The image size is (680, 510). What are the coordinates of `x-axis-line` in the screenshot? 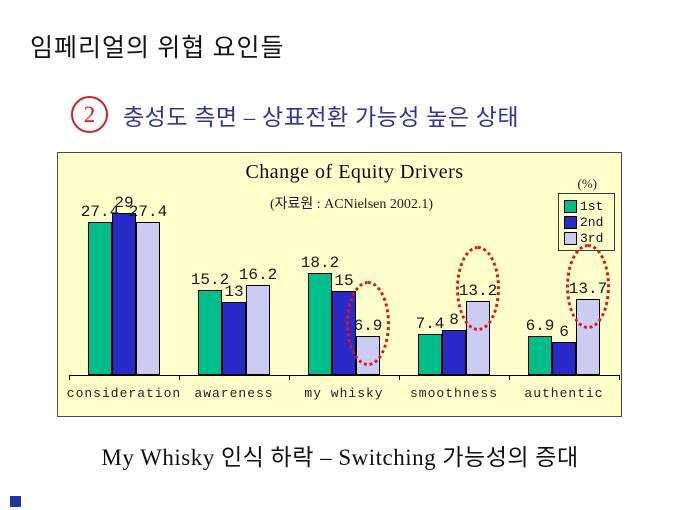 It's located at (344, 375).